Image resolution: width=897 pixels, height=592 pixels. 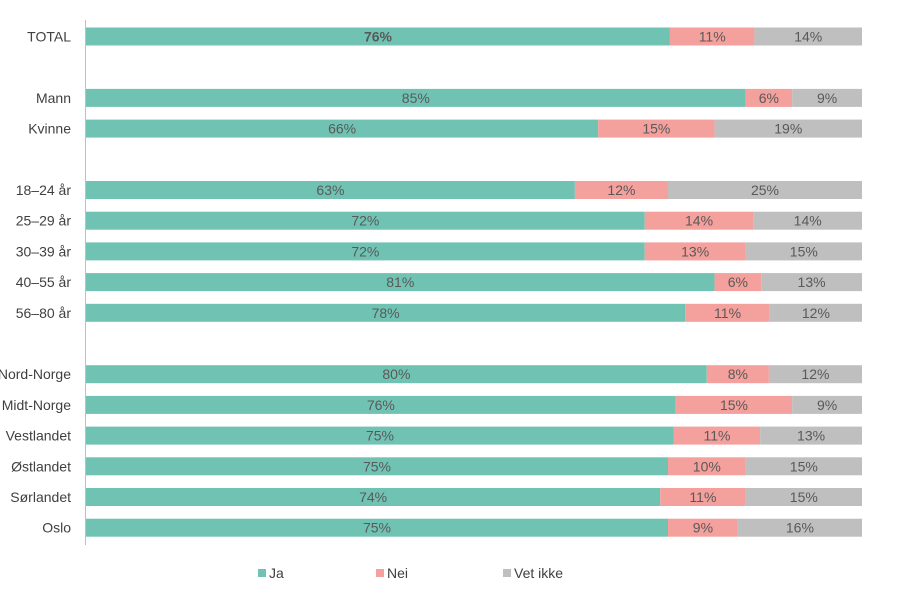 I want to click on data-label: 10%, so click(x=707, y=466).